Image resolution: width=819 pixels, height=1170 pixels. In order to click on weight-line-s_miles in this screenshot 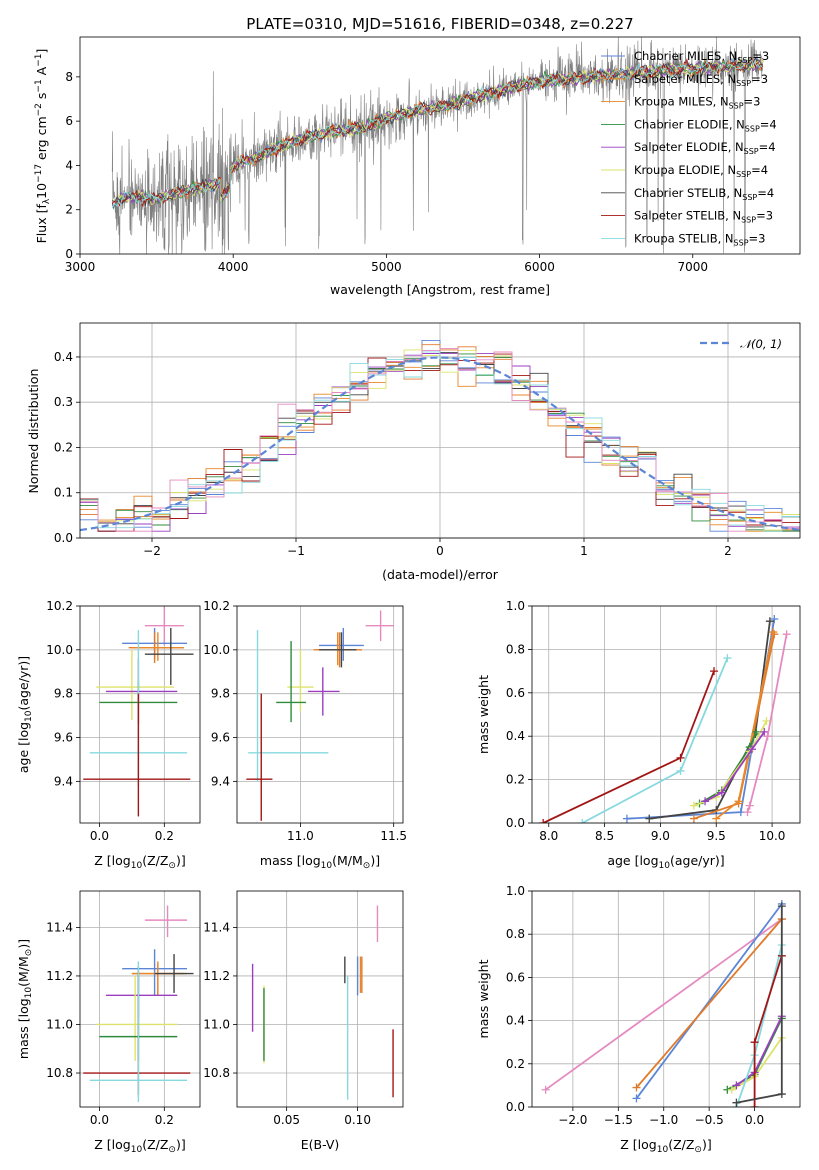, I will do `click(734, 727)`.